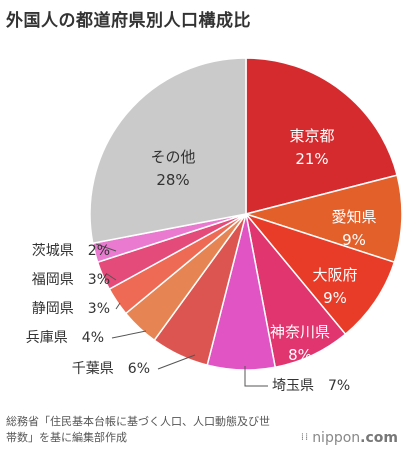 The height and width of the screenshot is (455, 406). I want to click on slice-label-slice-10: 茨城県 2%, so click(71, 251).